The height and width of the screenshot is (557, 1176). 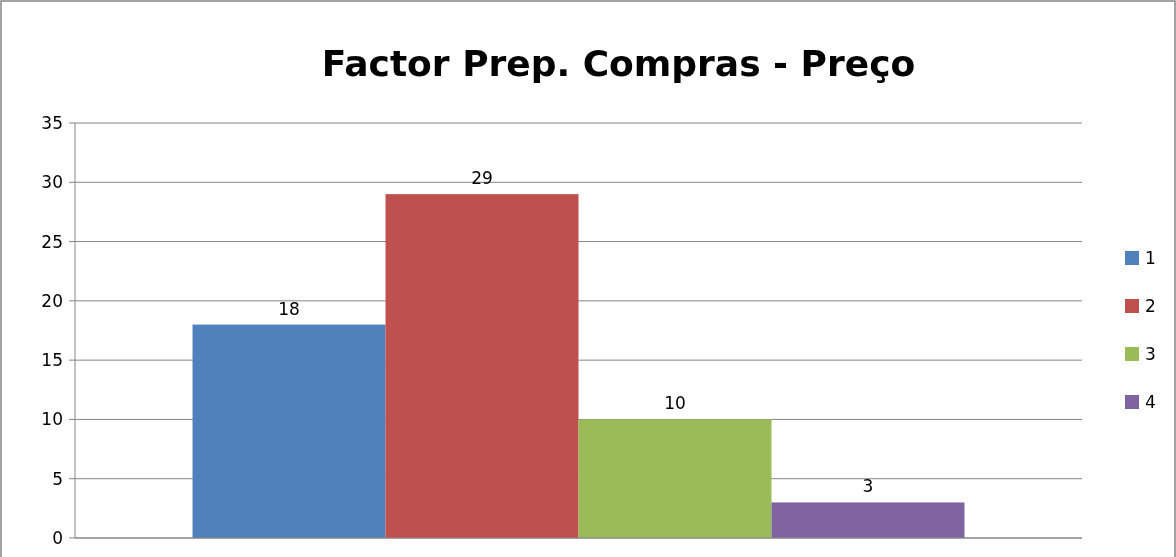 What do you see at coordinates (1150, 354) in the screenshot?
I see `legend-label: 3` at bounding box center [1150, 354].